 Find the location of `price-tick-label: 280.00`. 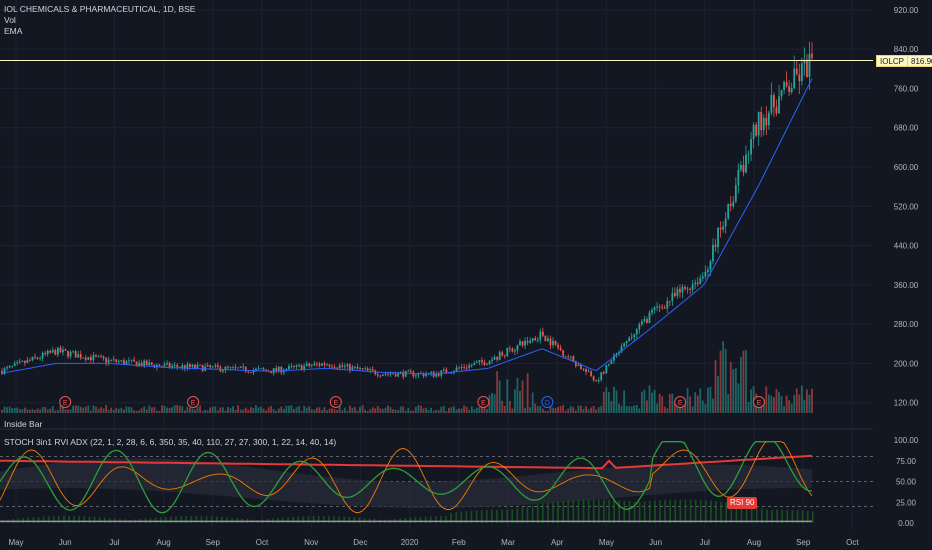

price-tick-label: 280.00 is located at coordinates (906, 324).